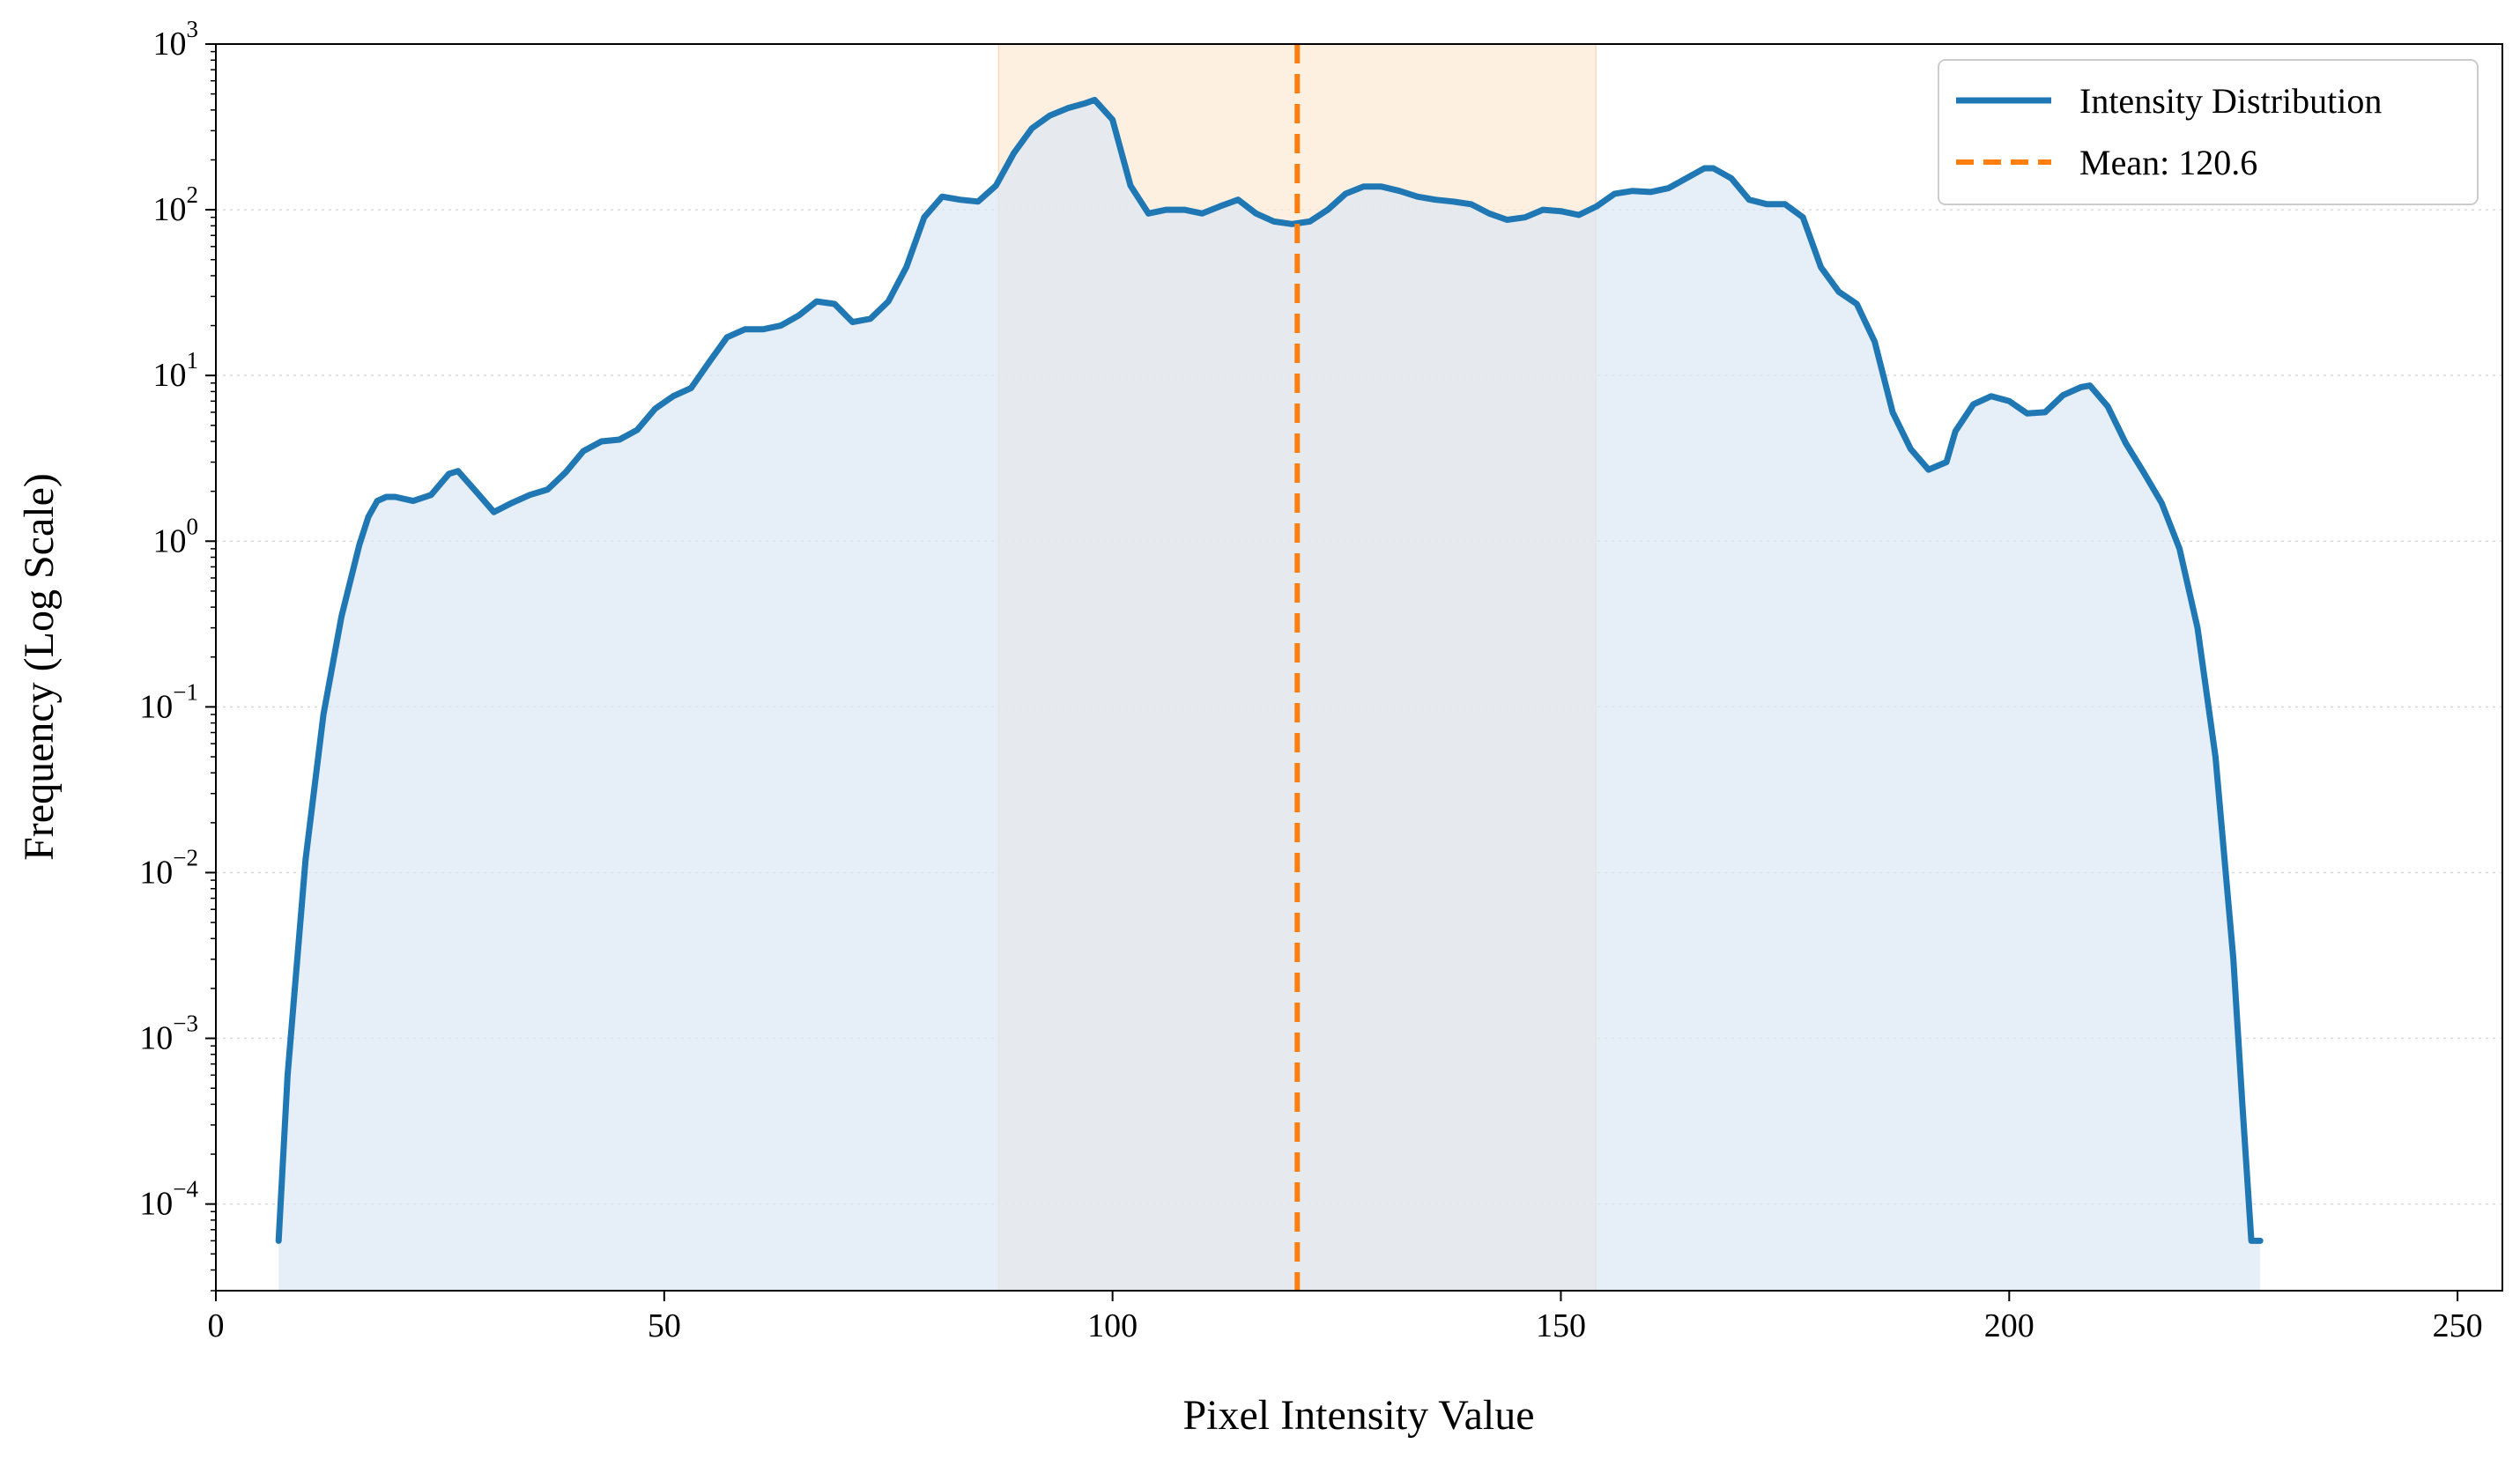 The width and height of the screenshot is (2520, 1466). I want to click on y-tick-label: 10¹, so click(176, 370).